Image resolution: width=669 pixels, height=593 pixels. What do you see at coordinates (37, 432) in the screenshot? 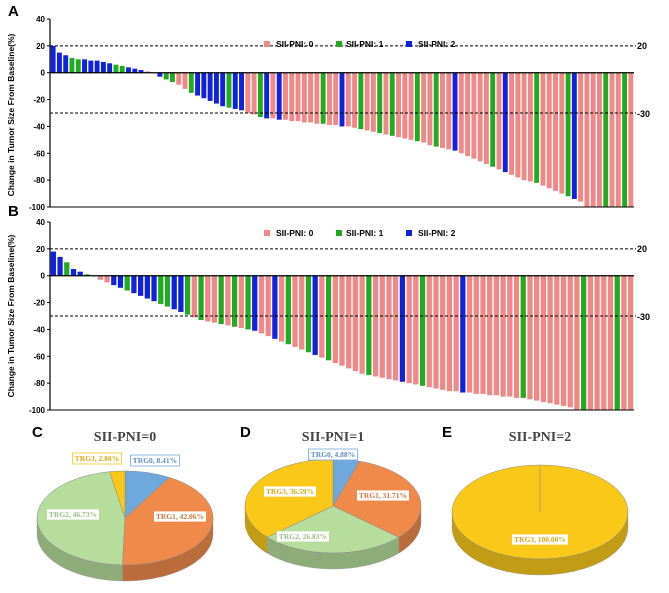
I see `panel-letter-c: C` at bounding box center [37, 432].